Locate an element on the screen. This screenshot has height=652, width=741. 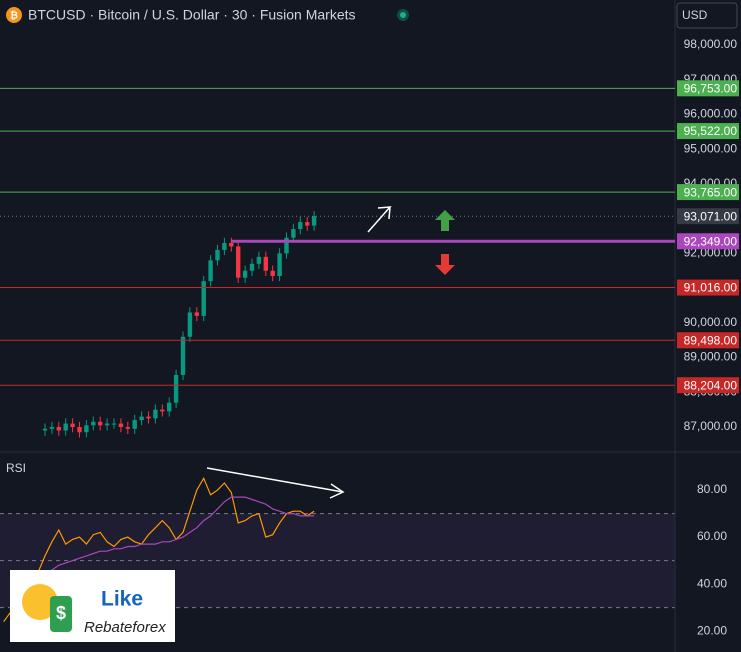
currency-button is located at coordinates (707, 15).